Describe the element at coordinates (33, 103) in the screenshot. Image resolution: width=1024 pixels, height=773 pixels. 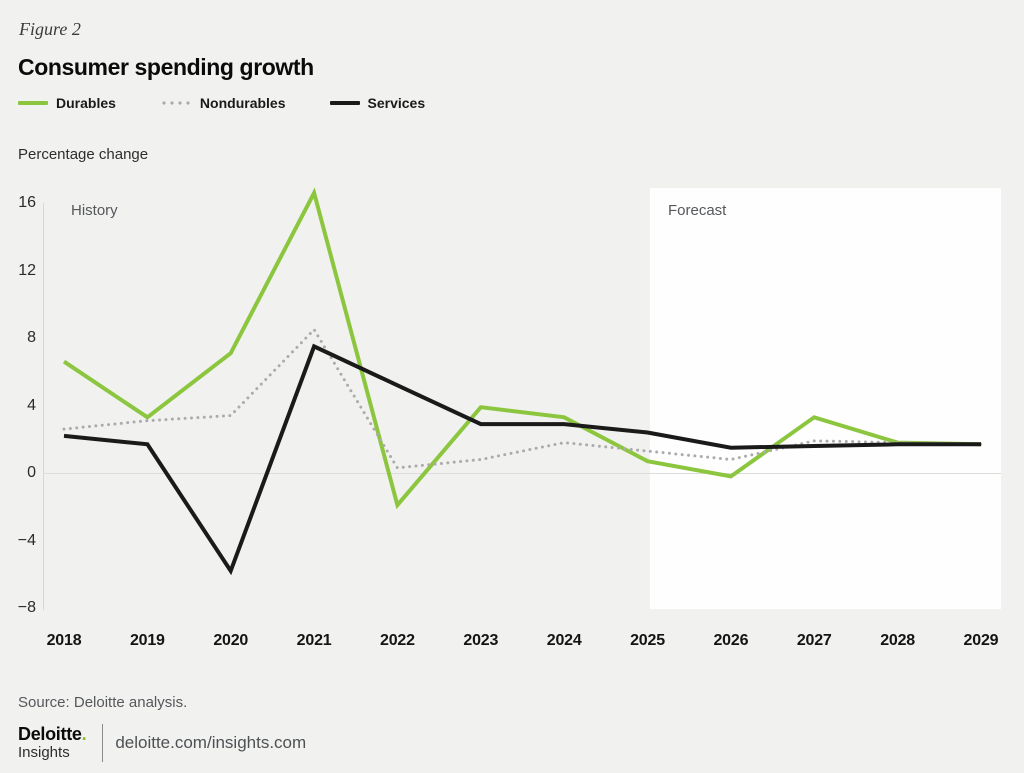
I see `durables-line-swatch-icon` at that location.